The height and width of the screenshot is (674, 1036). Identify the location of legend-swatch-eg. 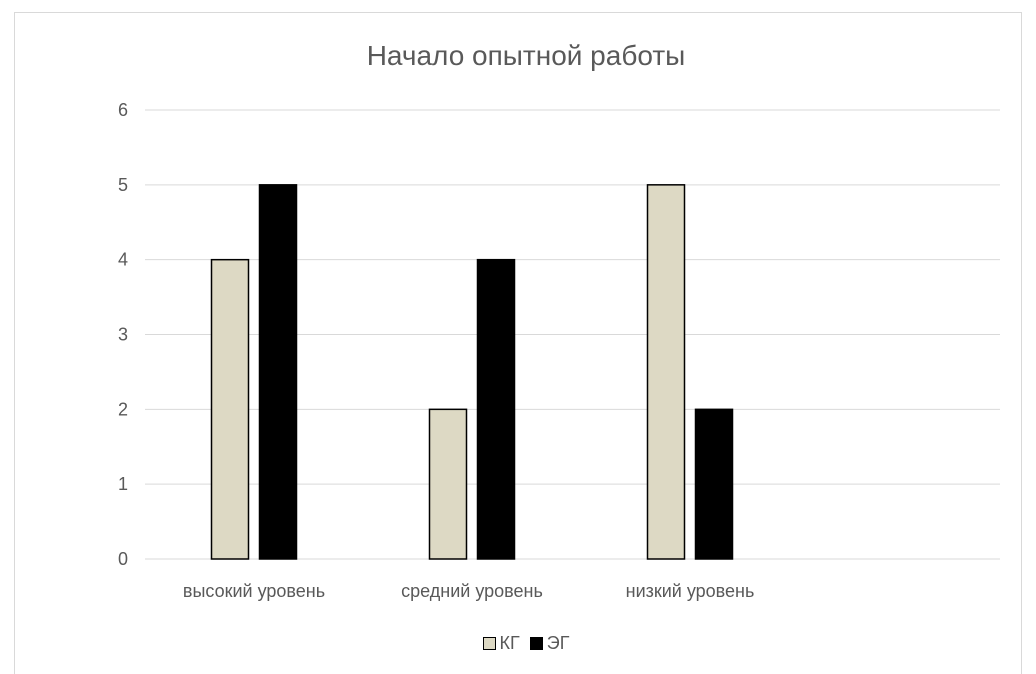
(536, 643).